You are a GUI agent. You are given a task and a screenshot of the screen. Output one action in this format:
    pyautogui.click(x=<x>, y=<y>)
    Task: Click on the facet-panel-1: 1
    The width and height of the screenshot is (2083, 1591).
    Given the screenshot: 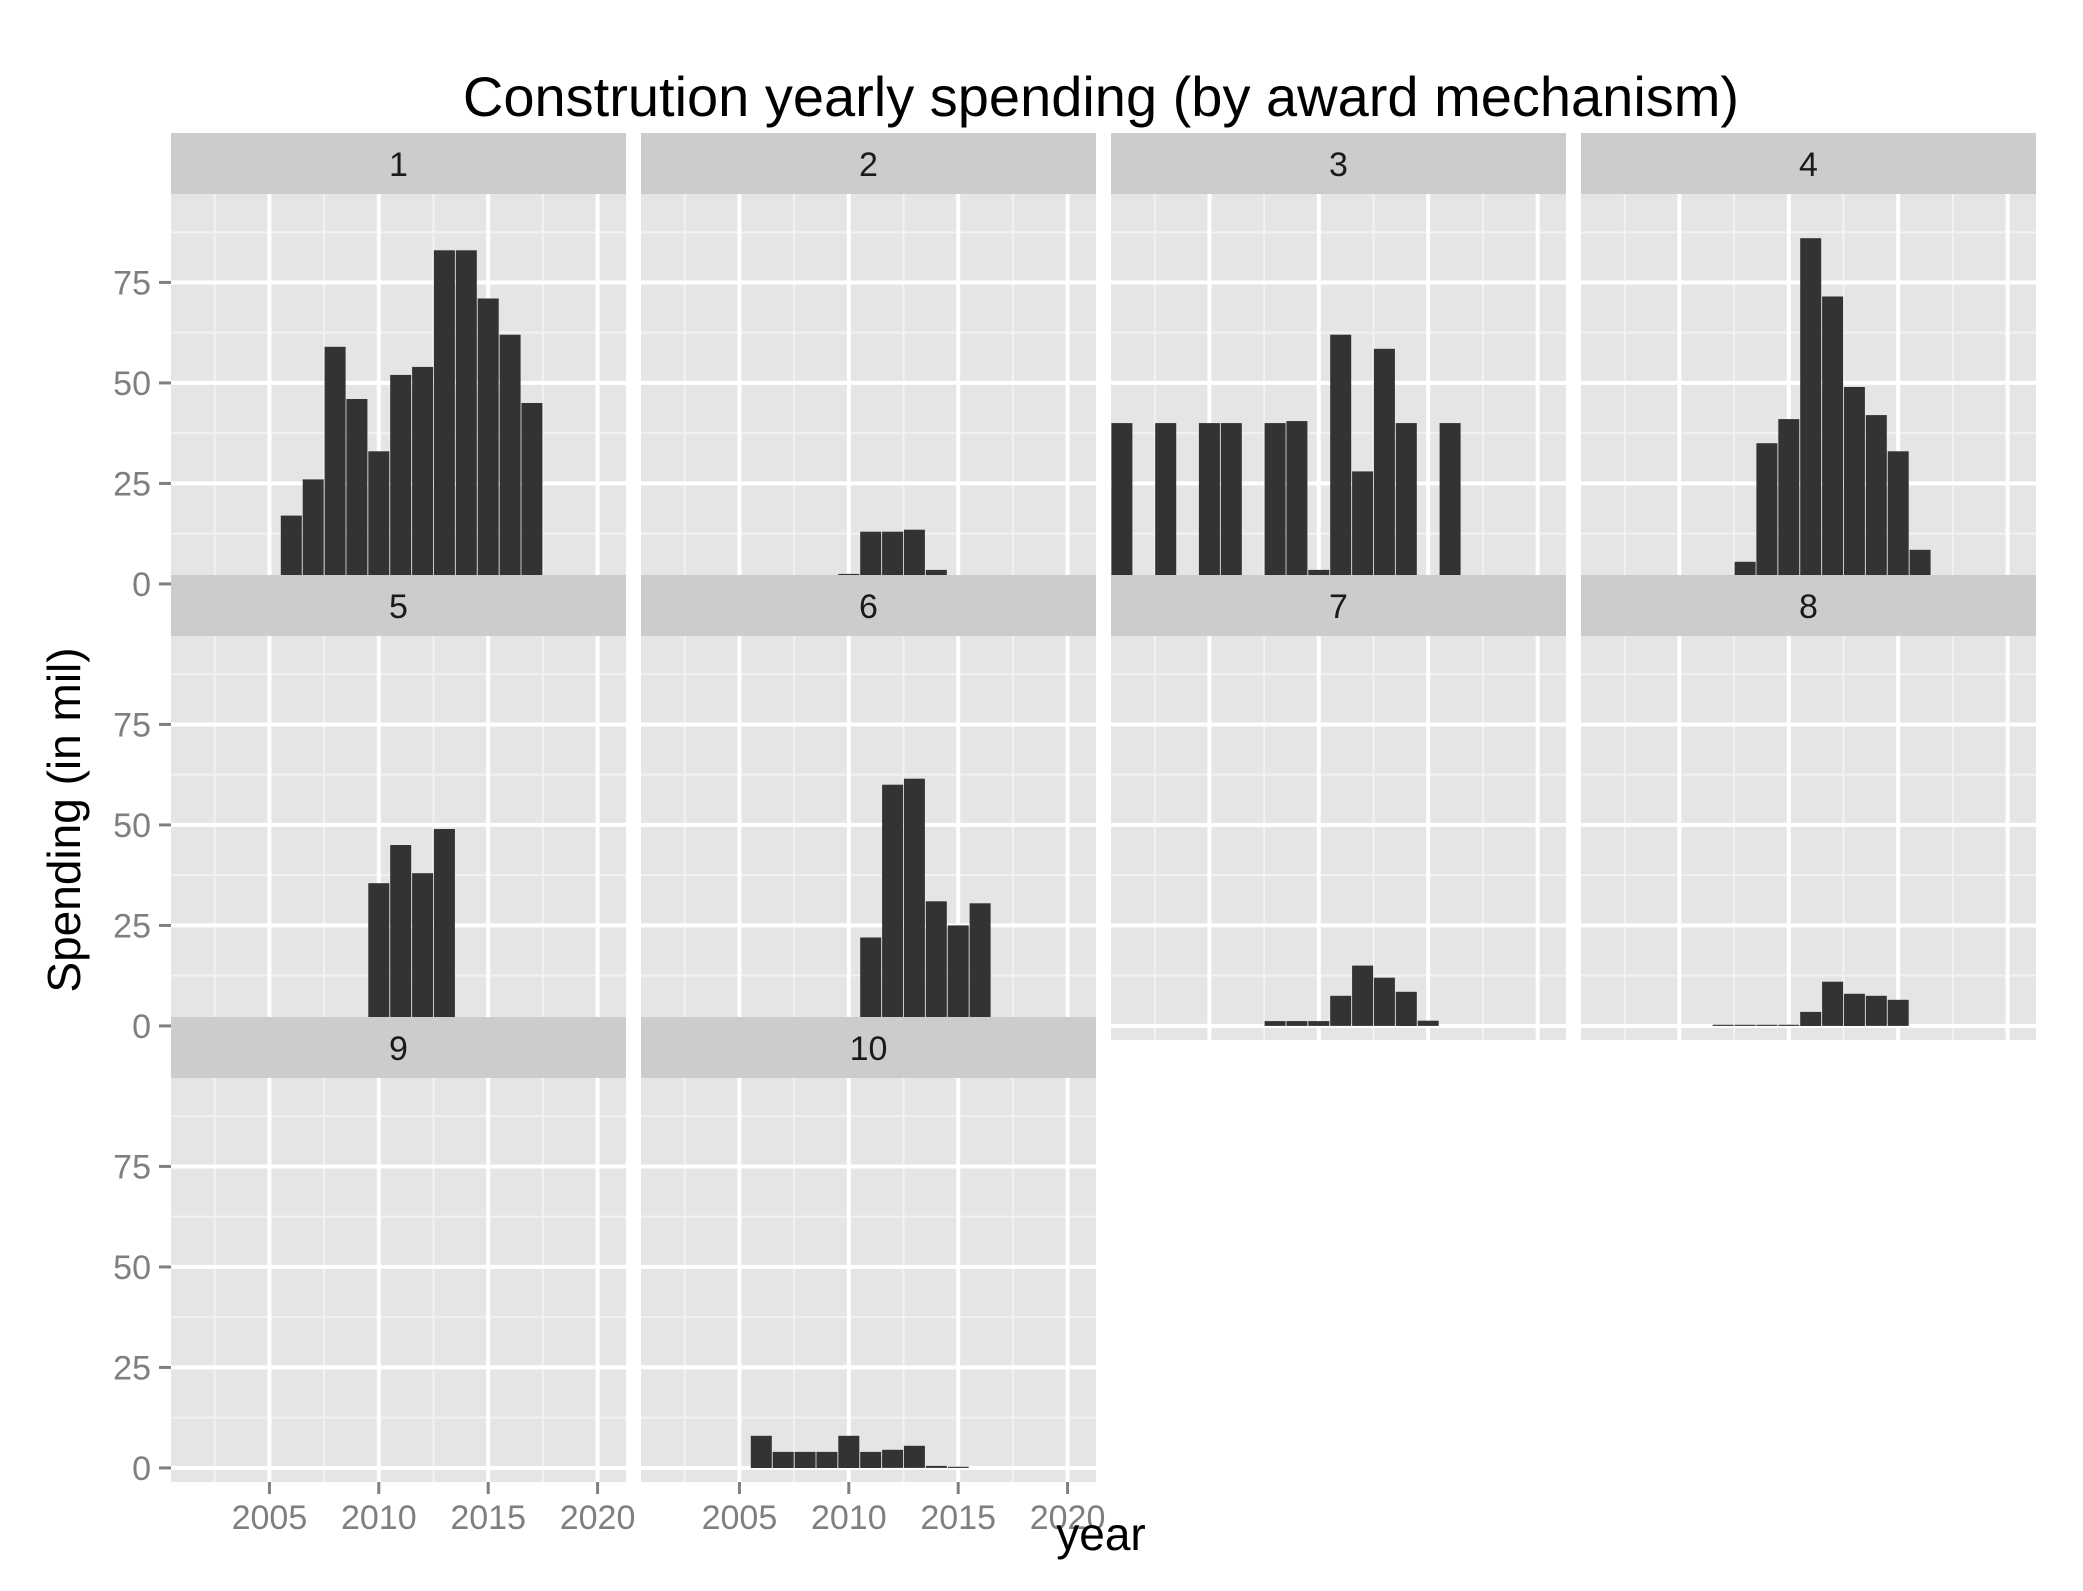 What is the action you would take?
    pyautogui.click(x=398, y=365)
    